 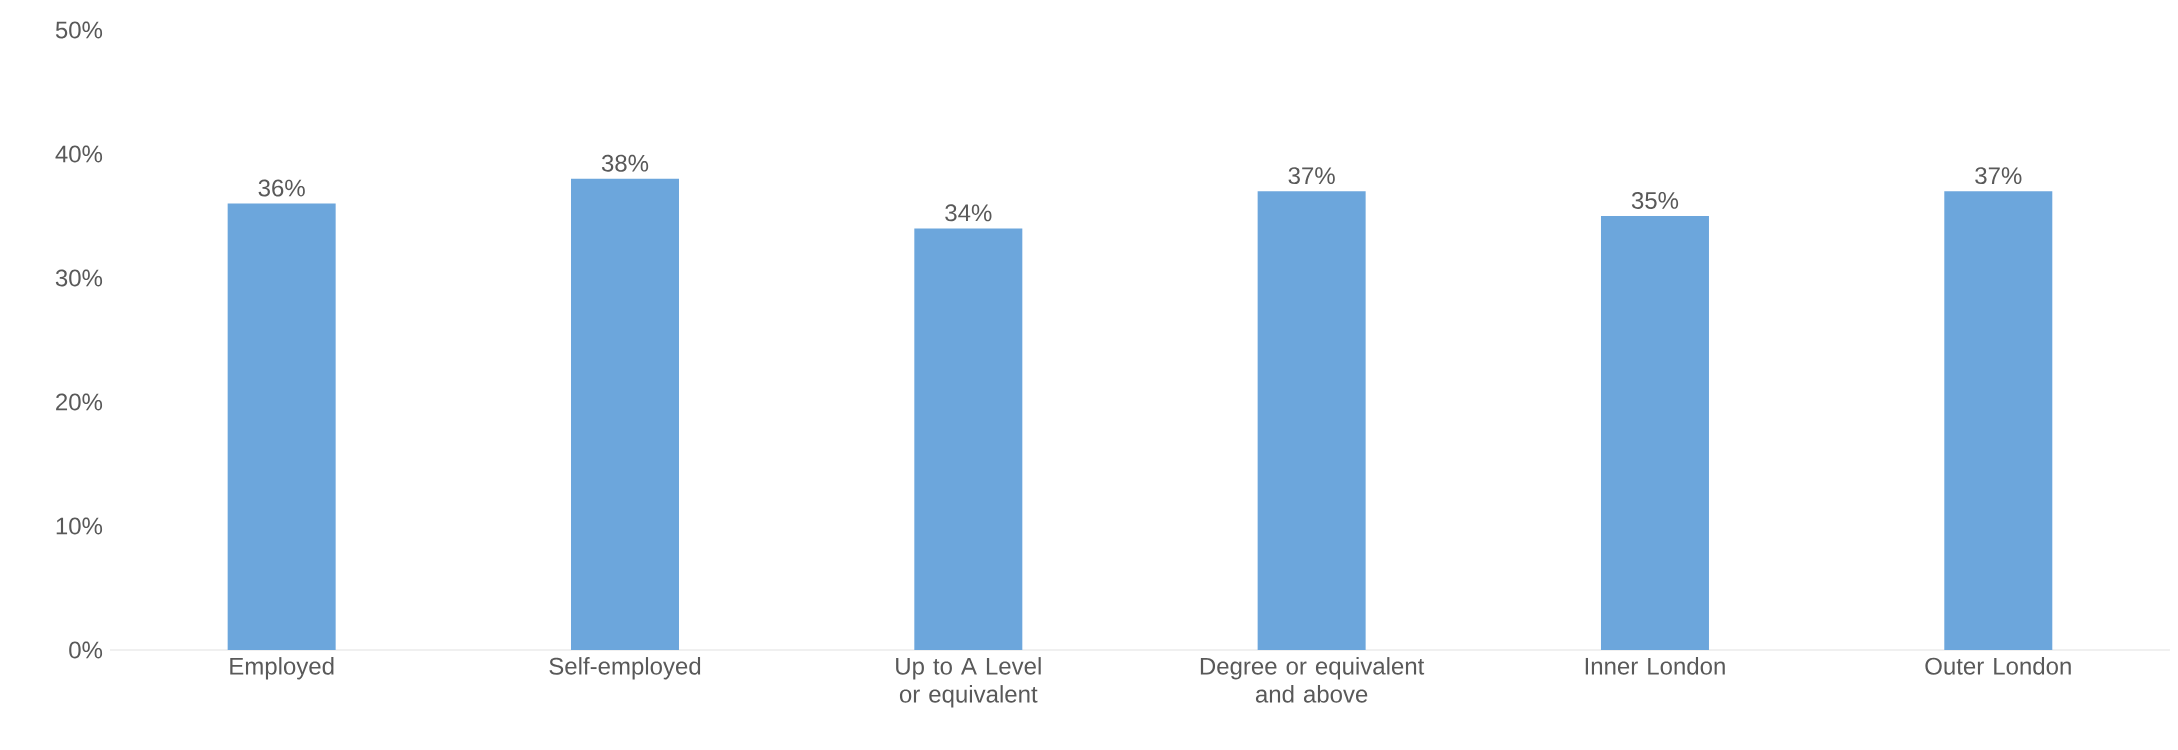 I want to click on x-tick-label: Degree or equivalent and above, so click(x=1312, y=680).